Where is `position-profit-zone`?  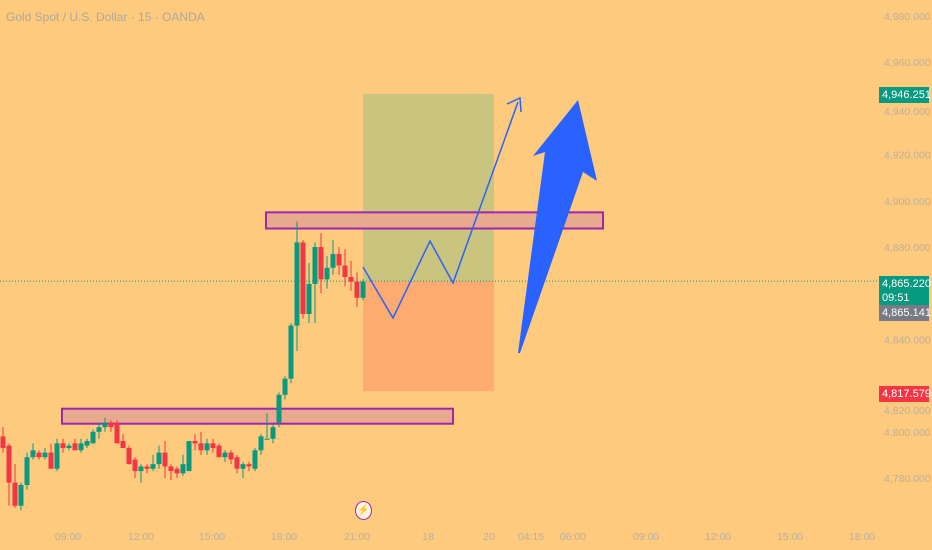
position-profit-zone is located at coordinates (428, 187).